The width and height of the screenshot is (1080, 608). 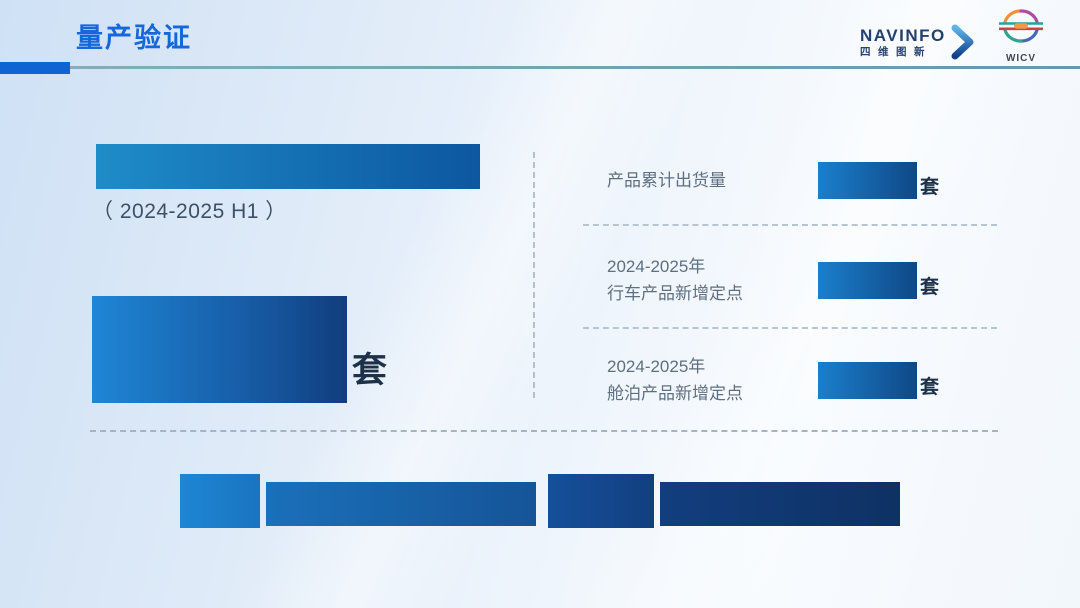 What do you see at coordinates (896, 51) in the screenshot?
I see `navinfo-chinese-name: 四维图新` at bounding box center [896, 51].